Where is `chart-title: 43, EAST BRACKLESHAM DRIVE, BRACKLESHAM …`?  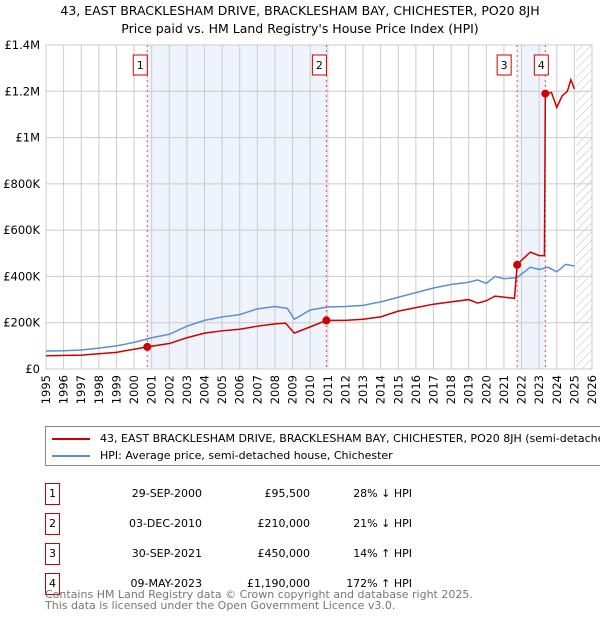 chart-title: 43, EAST BRACKLESHAM DRIVE, BRACKLESHAM … is located at coordinates (300, 20).